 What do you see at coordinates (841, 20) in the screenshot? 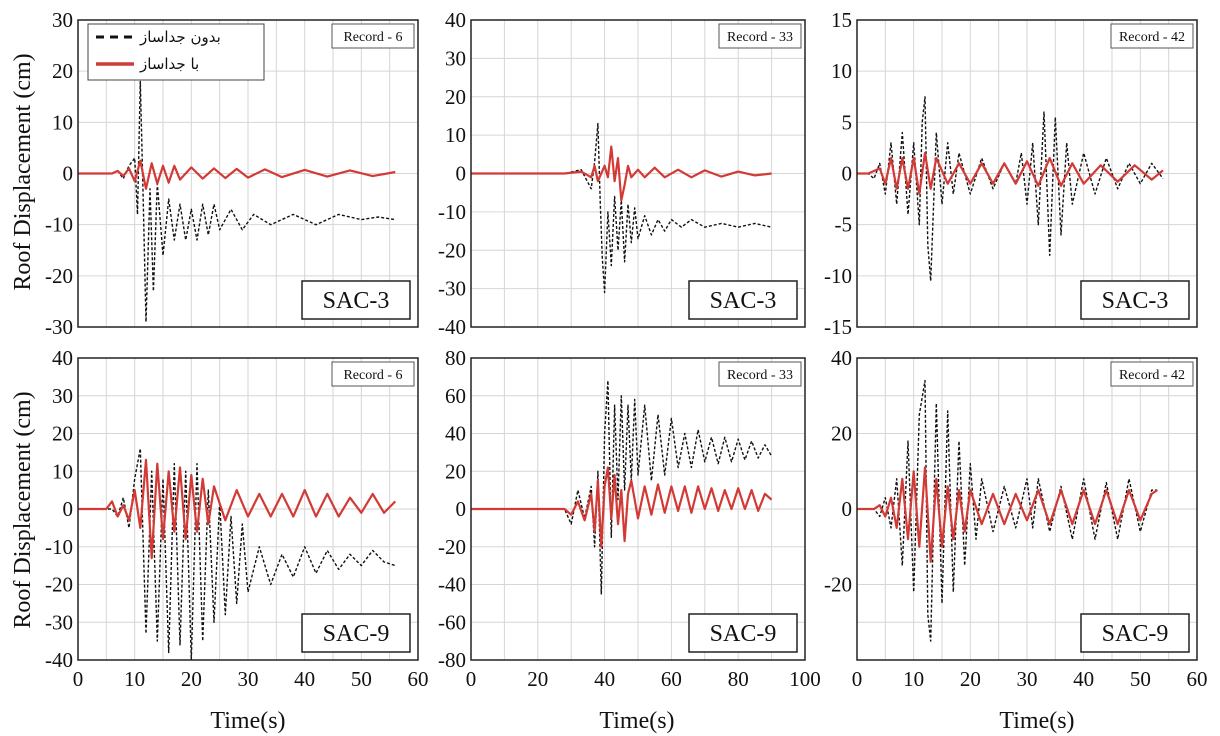
I see `y-tick-label: 15` at bounding box center [841, 20].